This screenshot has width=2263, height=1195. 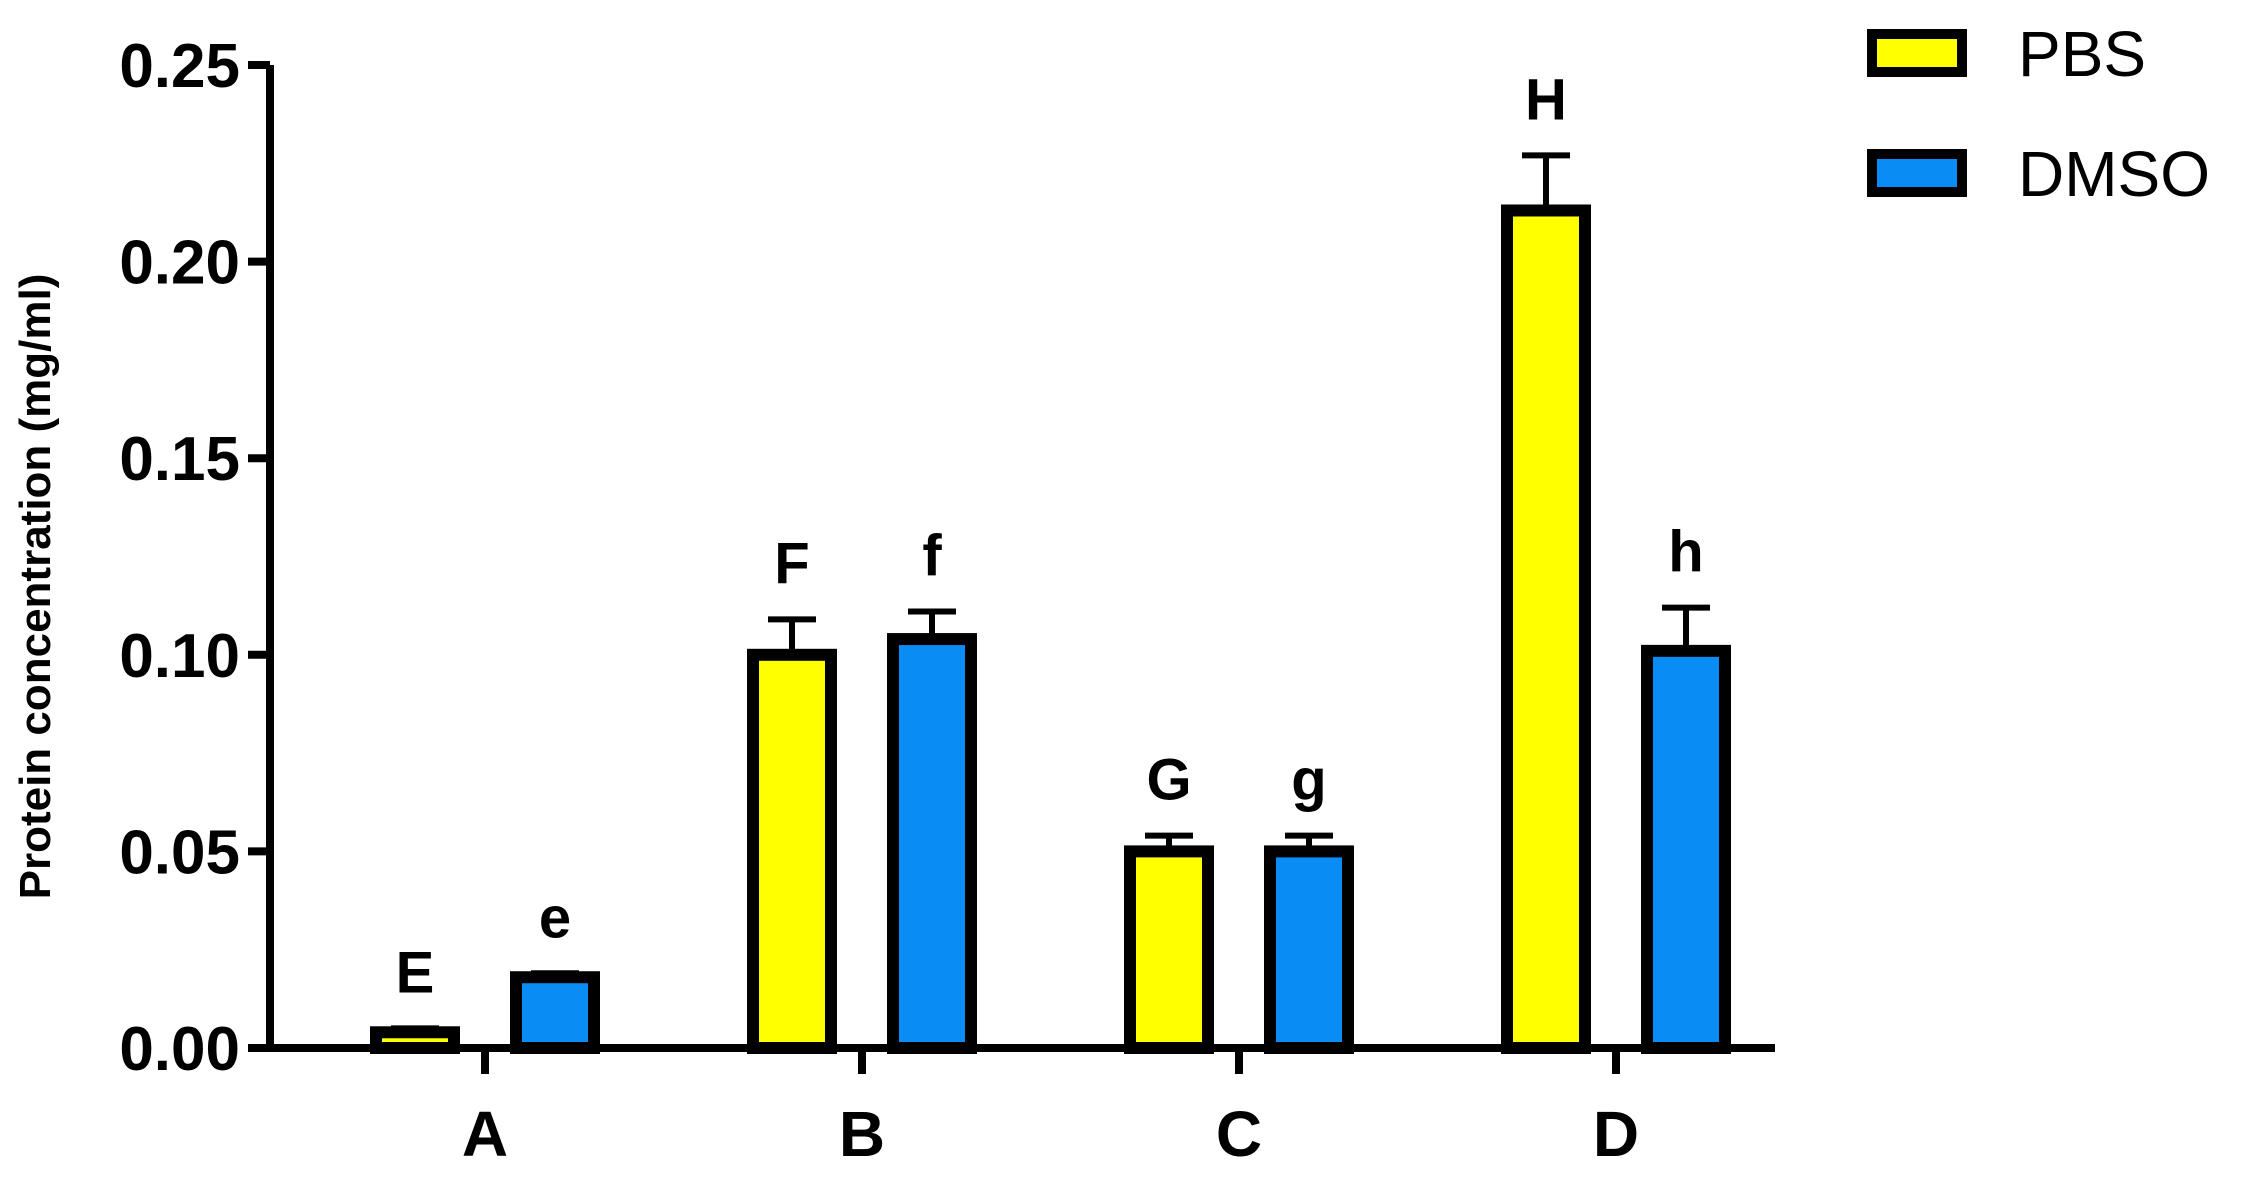 What do you see at coordinates (1239, 1134) in the screenshot?
I see `x-tick-label: C` at bounding box center [1239, 1134].